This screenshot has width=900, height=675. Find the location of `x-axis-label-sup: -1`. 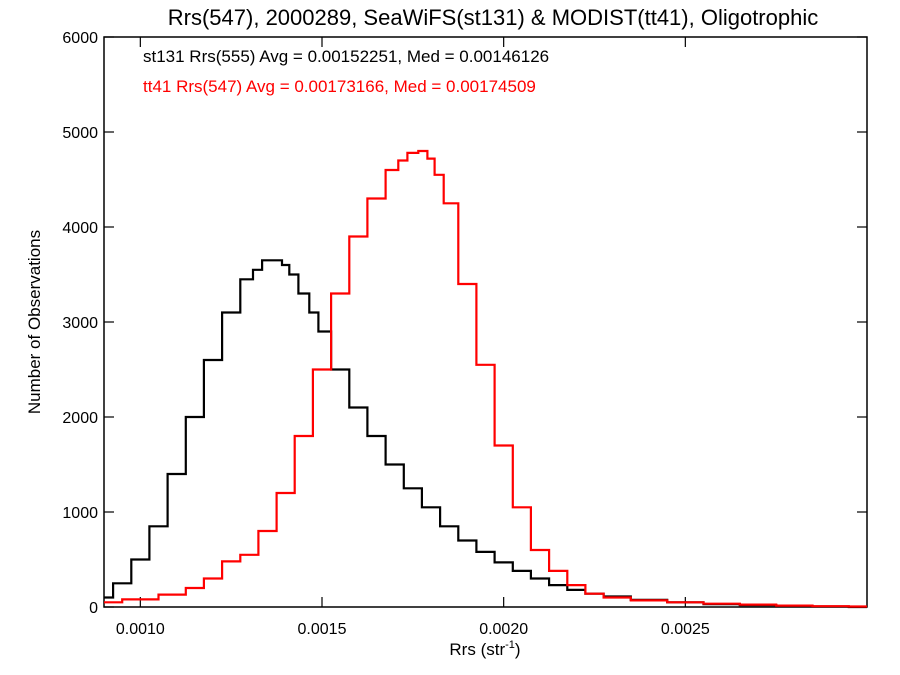

x-axis-label-sup: -1 is located at coordinates (510, 645).